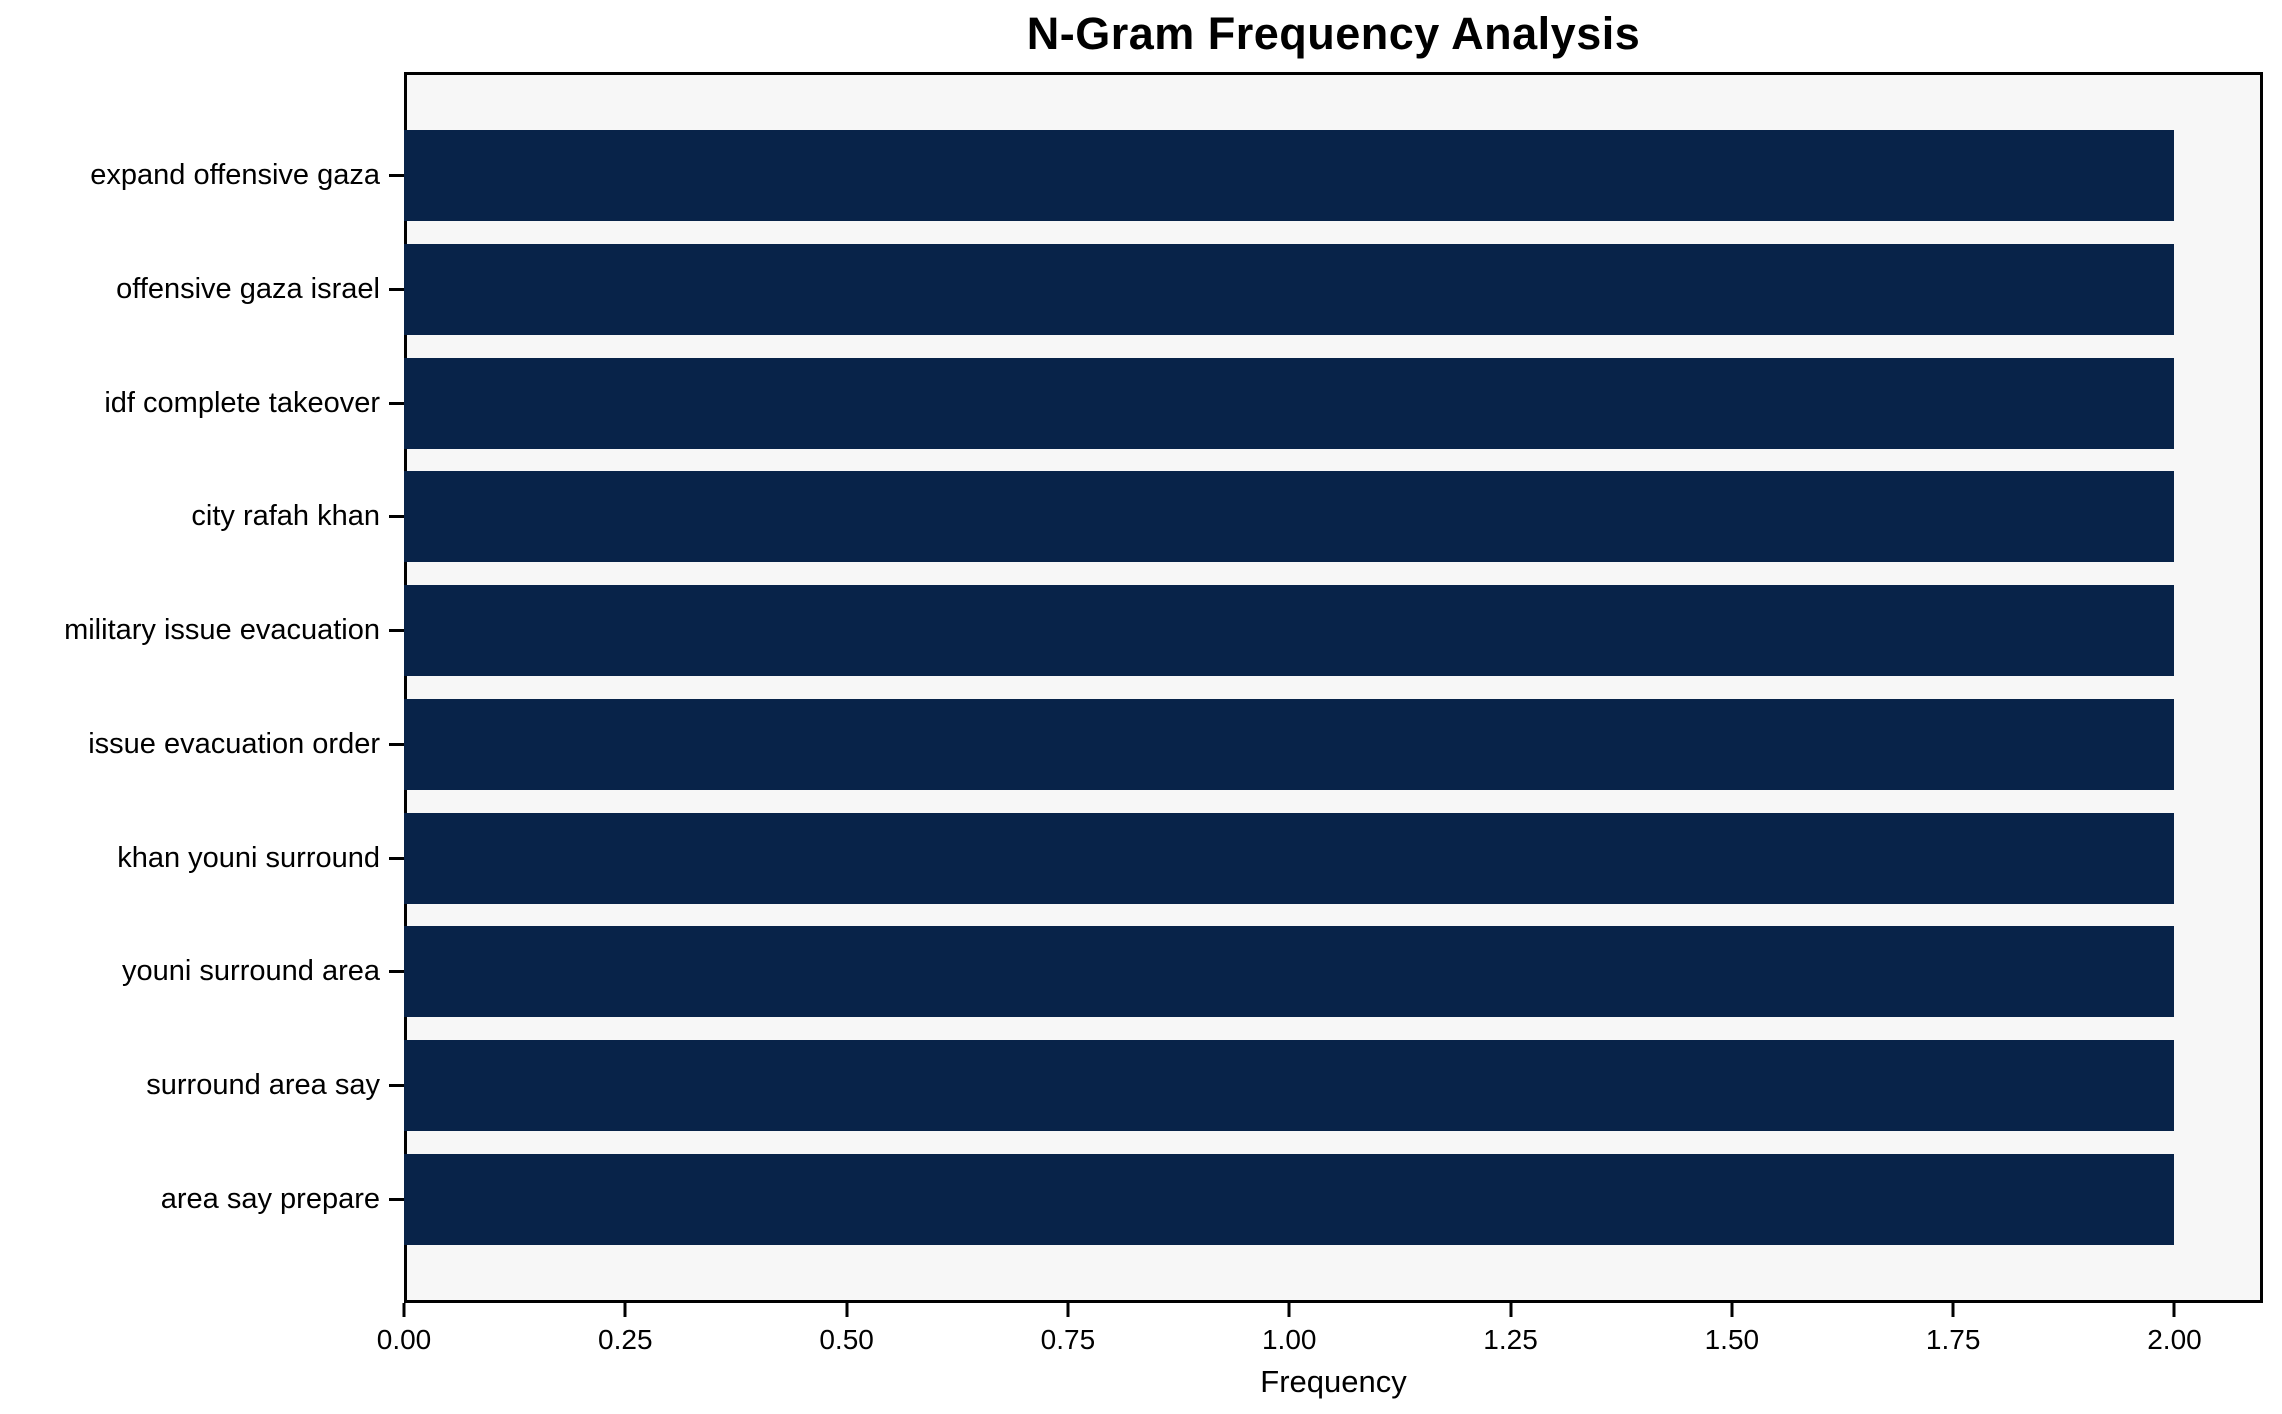  I want to click on x-tick-label: 1.25, so click(1510, 1339).